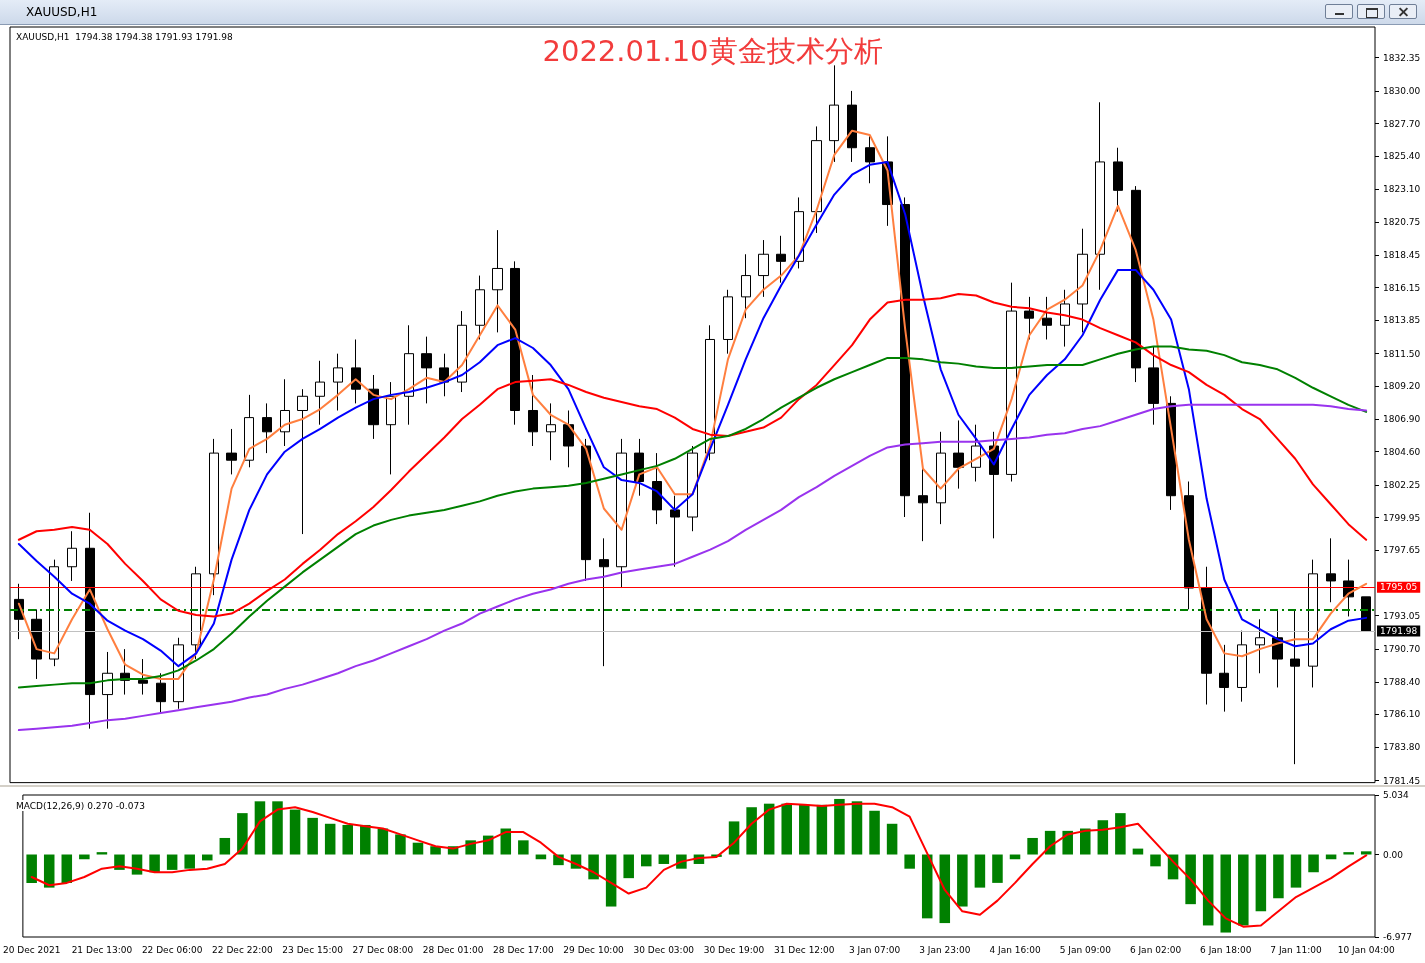 Image resolution: width=1425 pixels, height=963 pixels. I want to click on text: XAUUSD,H1, so click(62, 12).